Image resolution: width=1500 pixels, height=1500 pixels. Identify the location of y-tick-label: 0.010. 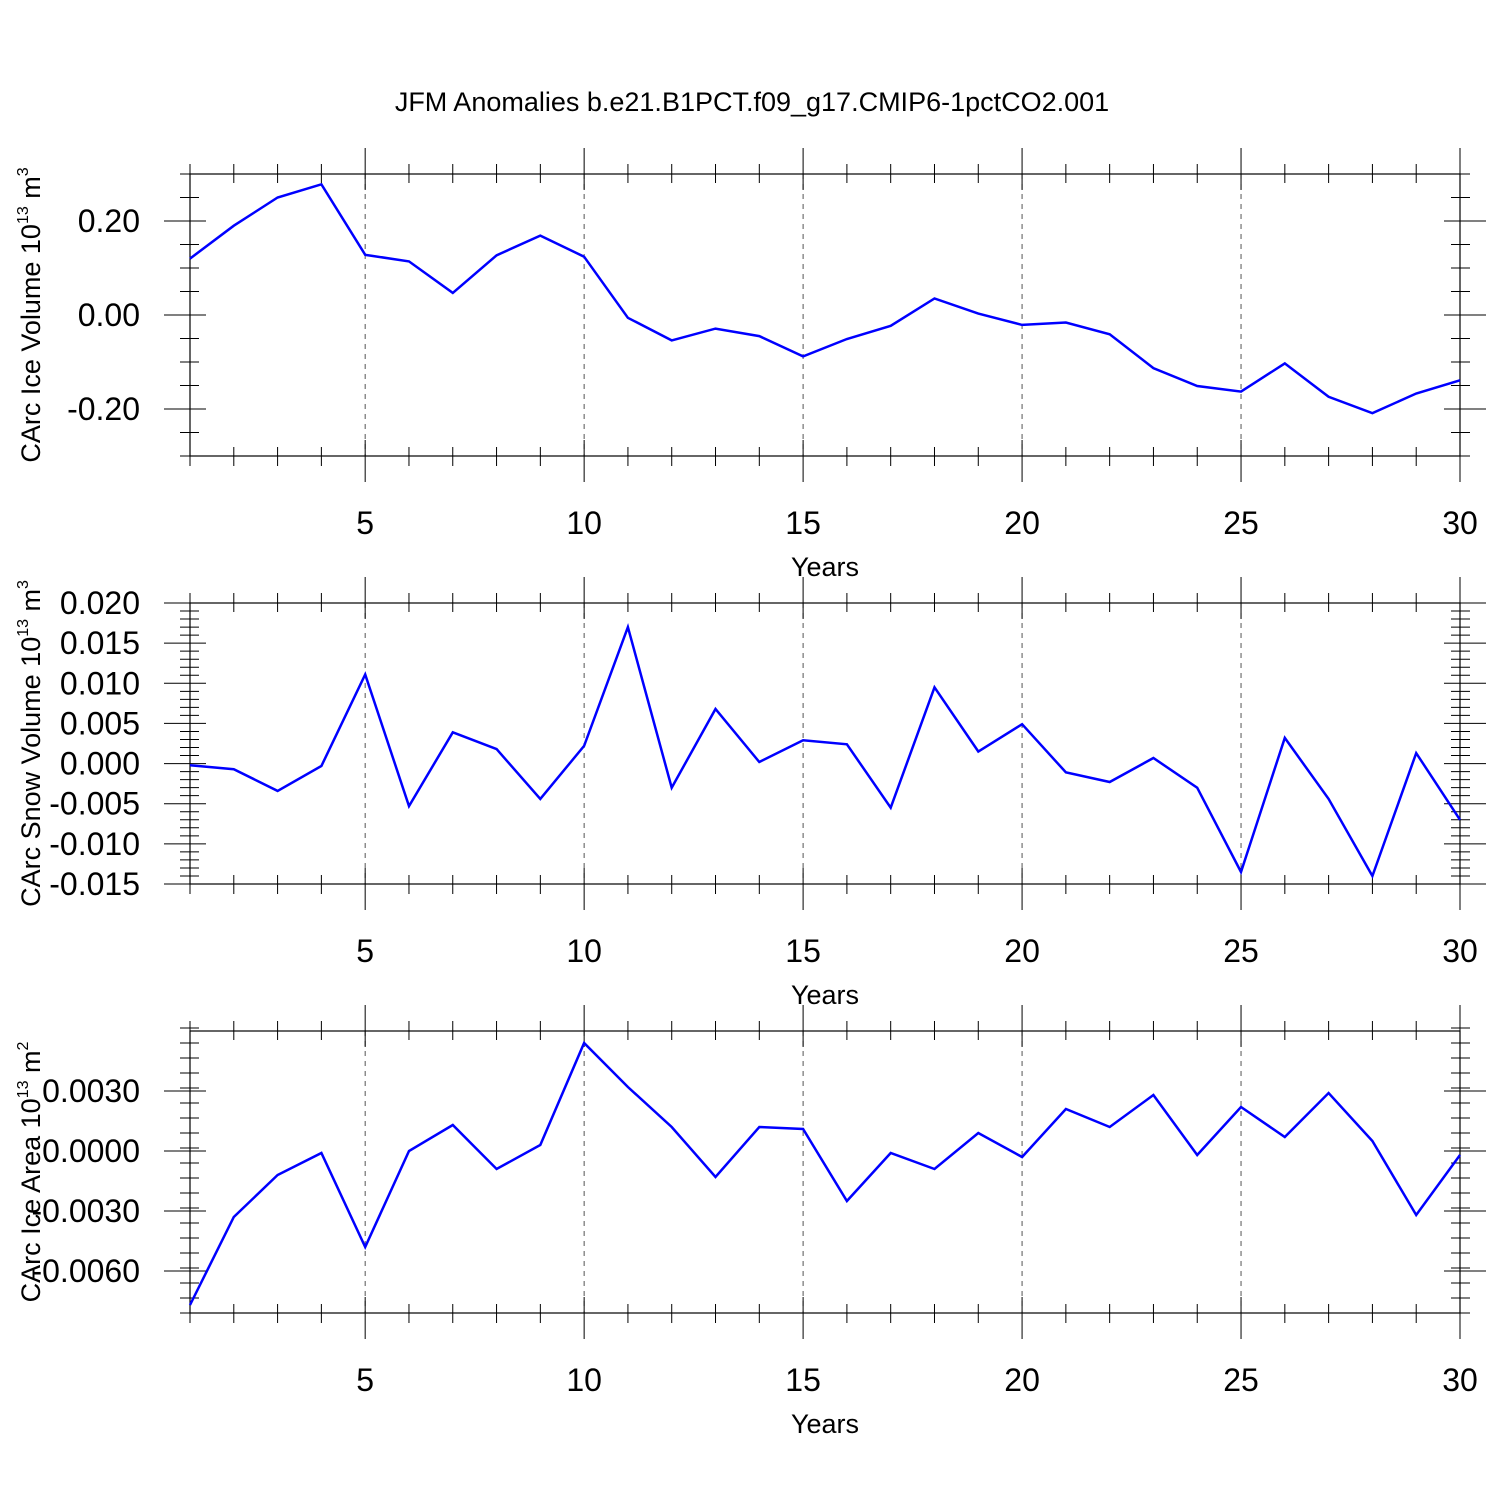
(100, 683).